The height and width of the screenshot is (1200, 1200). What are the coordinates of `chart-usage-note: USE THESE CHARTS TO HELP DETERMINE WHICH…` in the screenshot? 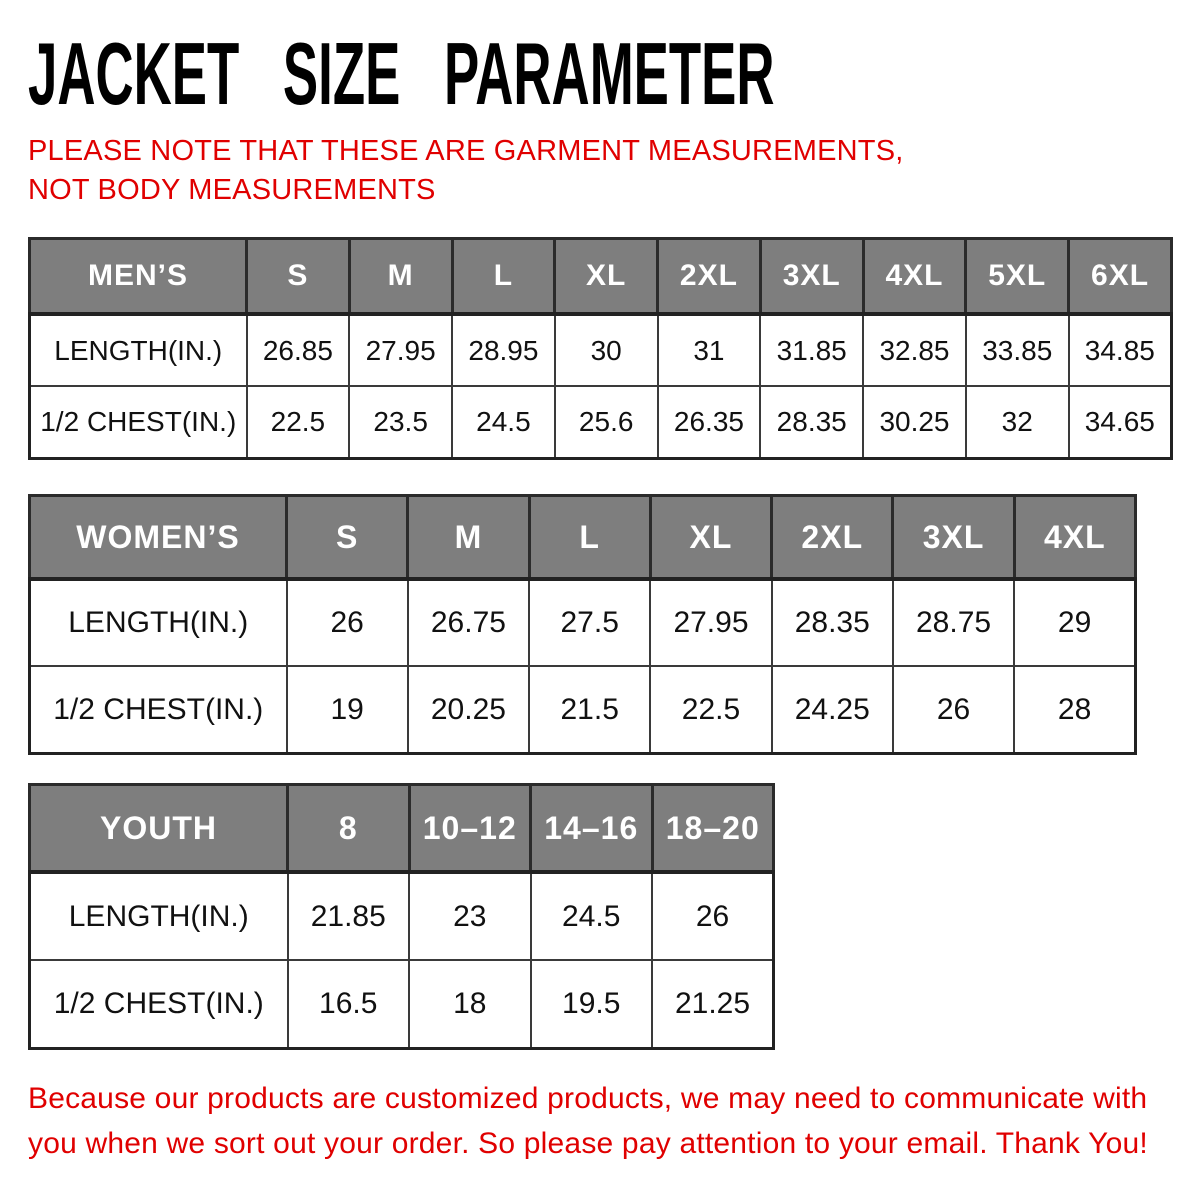 It's located at (601, 1195).